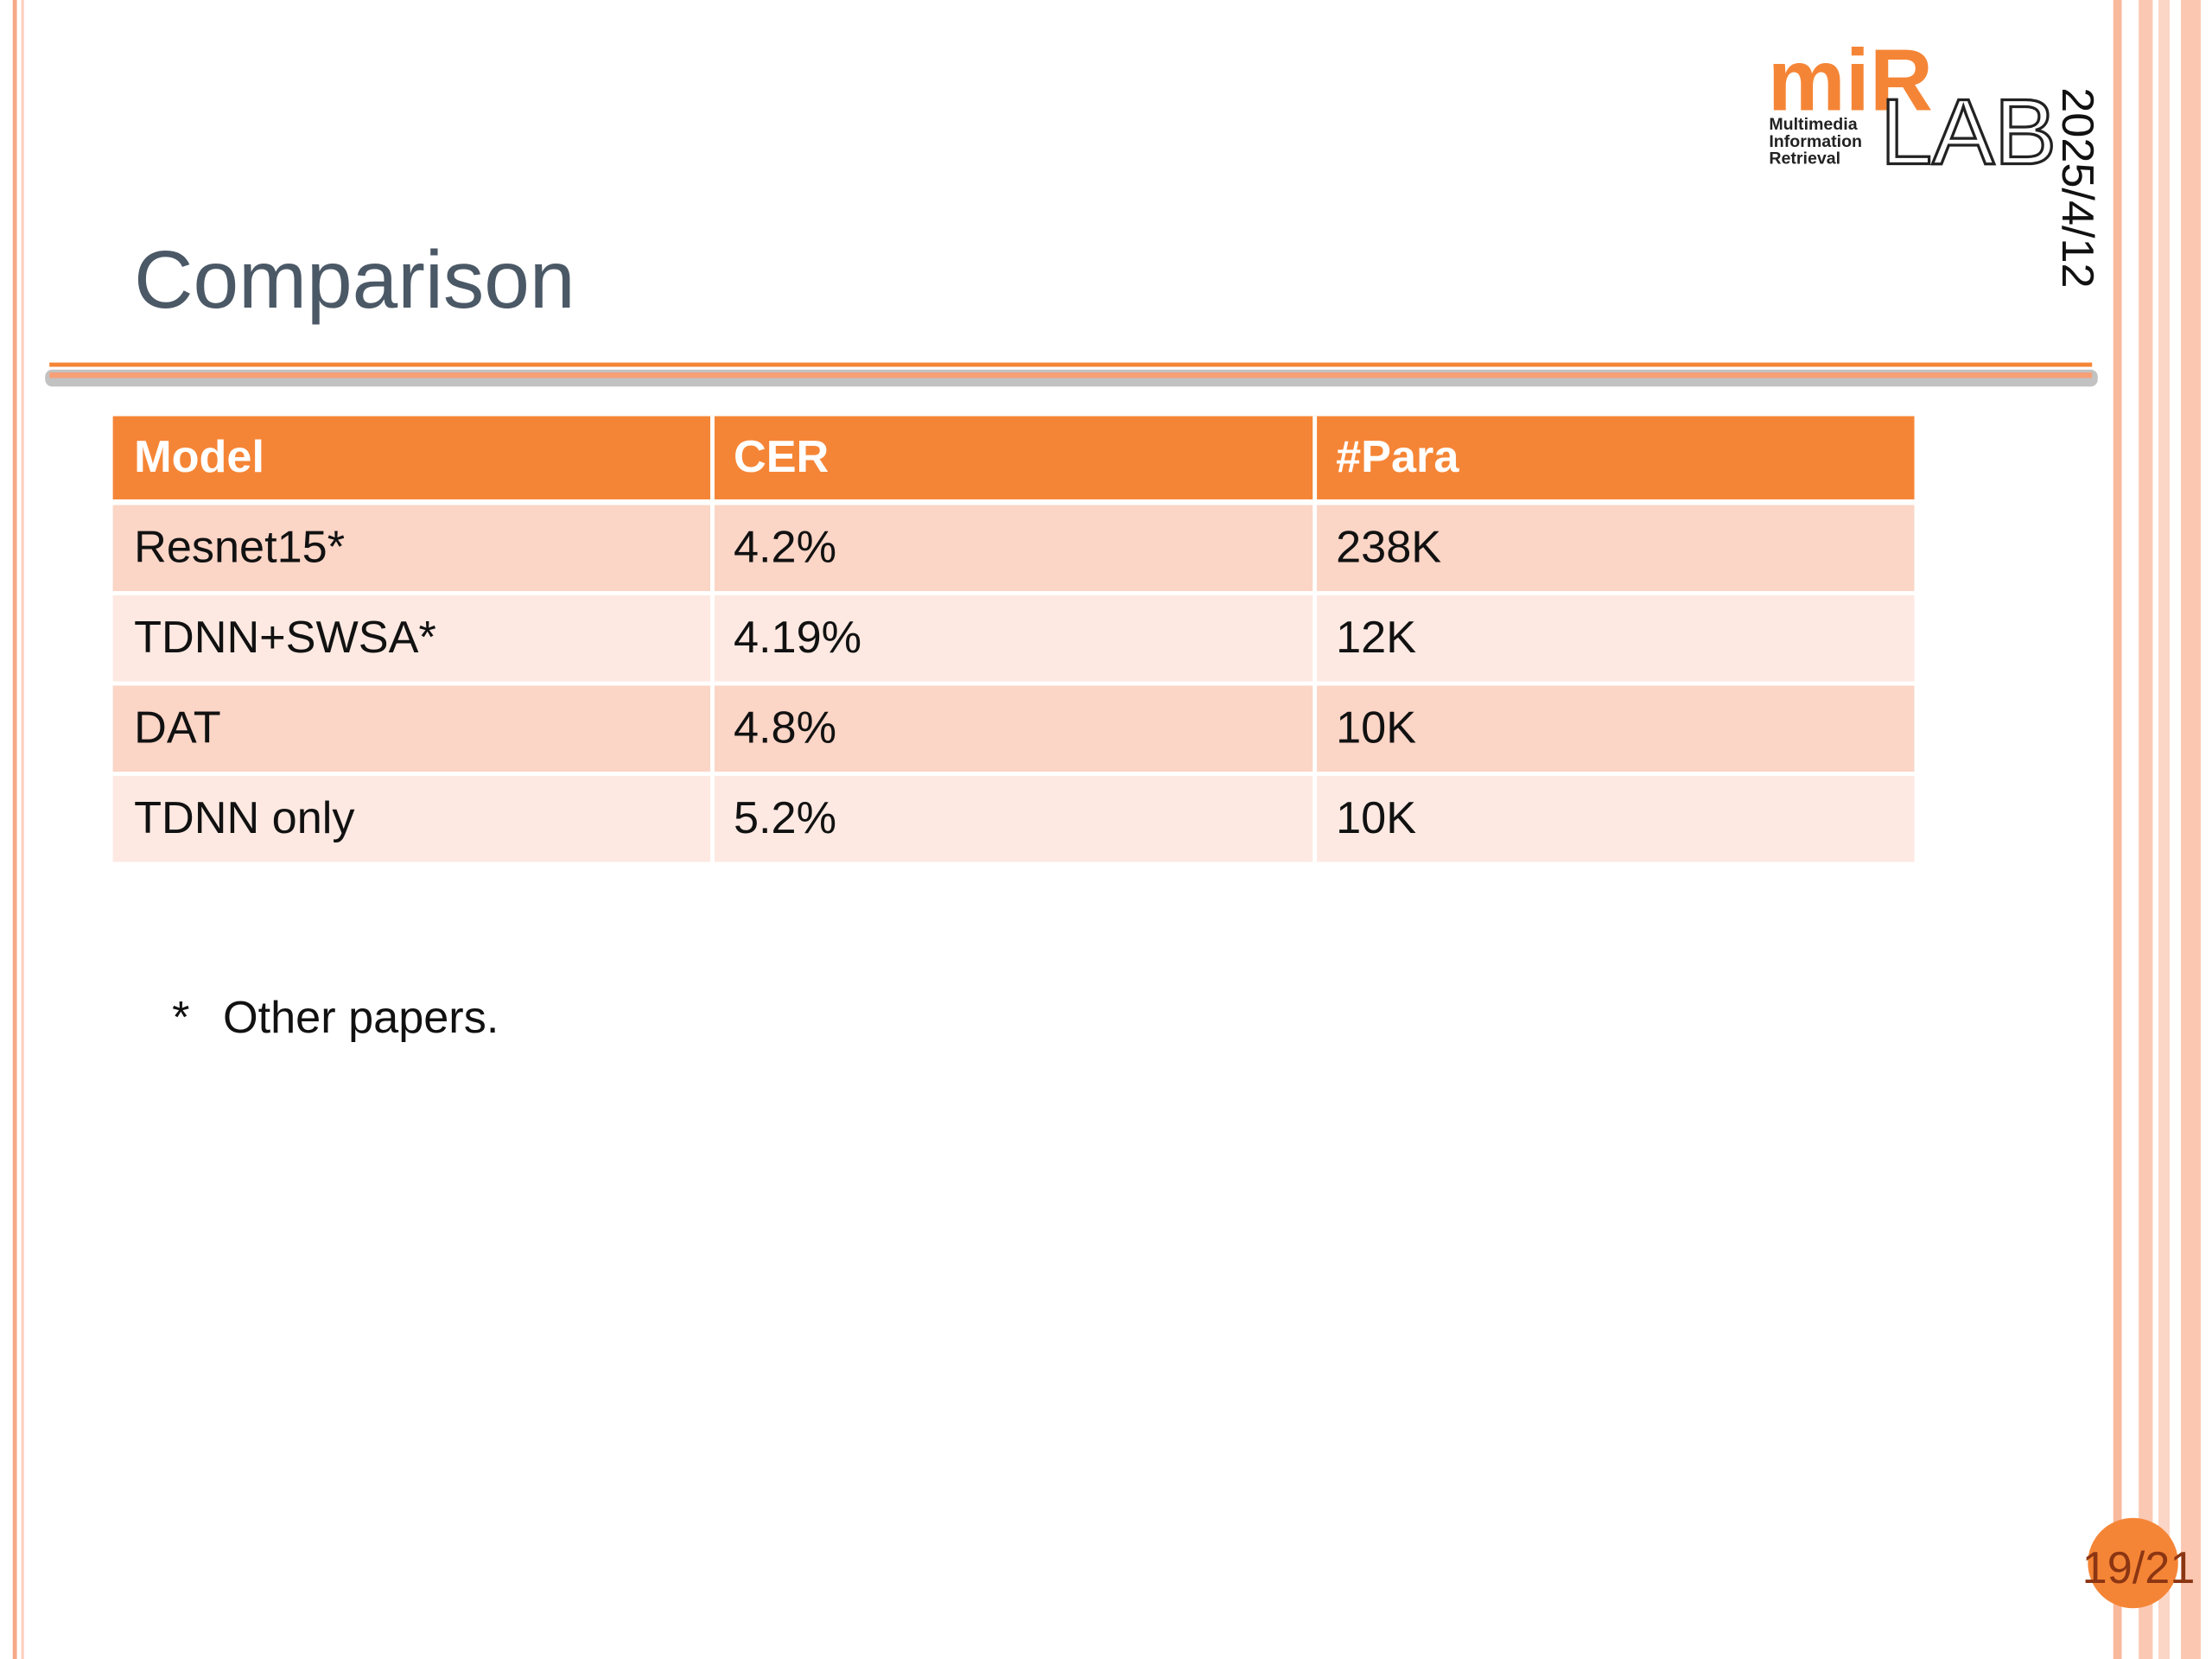 The image size is (2212, 1659). I want to click on table-cell: TDNN+SWSA*, so click(285, 638).